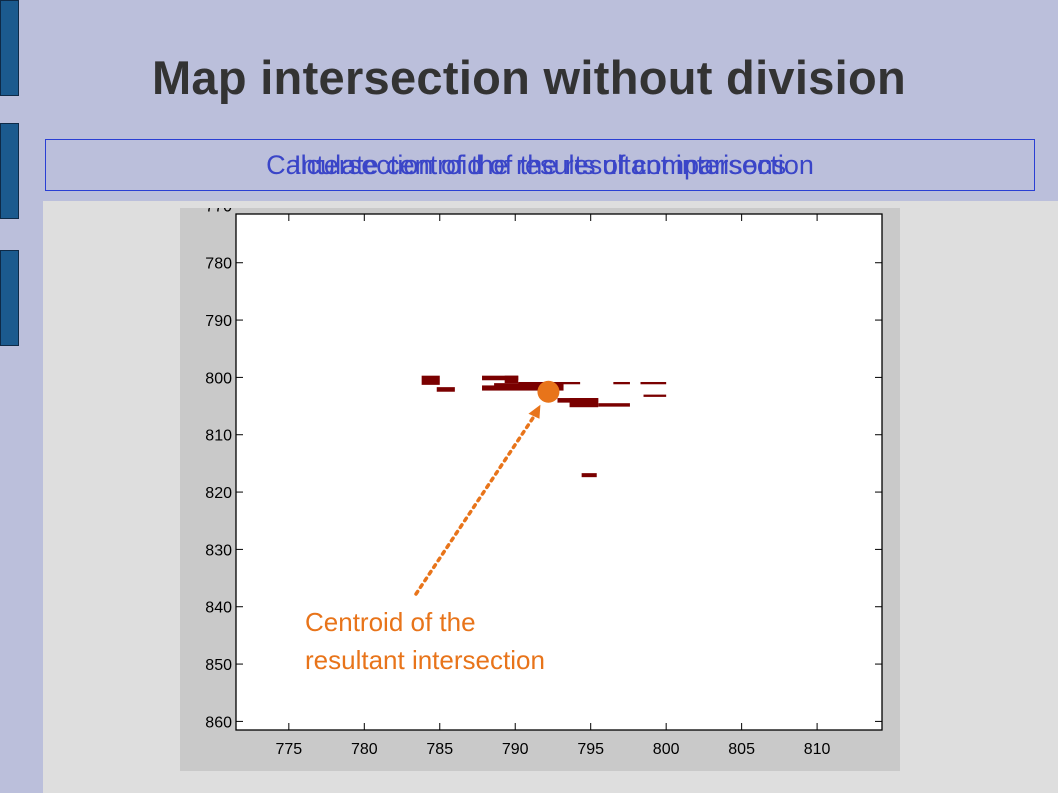  I want to click on annotation-line-2: resultant intersection, so click(425, 660).